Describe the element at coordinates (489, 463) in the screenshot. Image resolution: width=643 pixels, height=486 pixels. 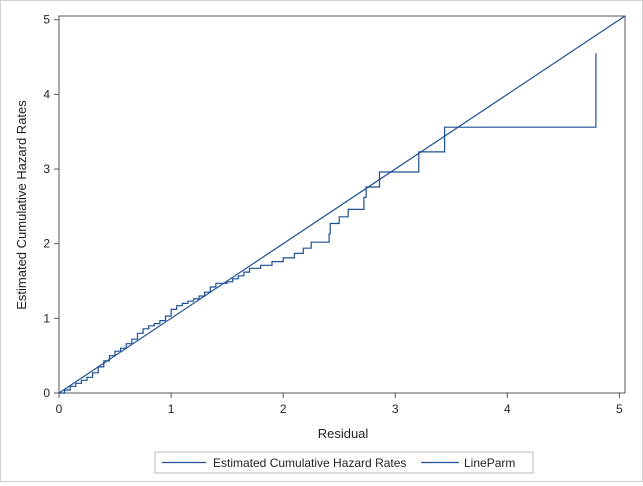
I see `legend-label-lineparm: LineParm` at that location.